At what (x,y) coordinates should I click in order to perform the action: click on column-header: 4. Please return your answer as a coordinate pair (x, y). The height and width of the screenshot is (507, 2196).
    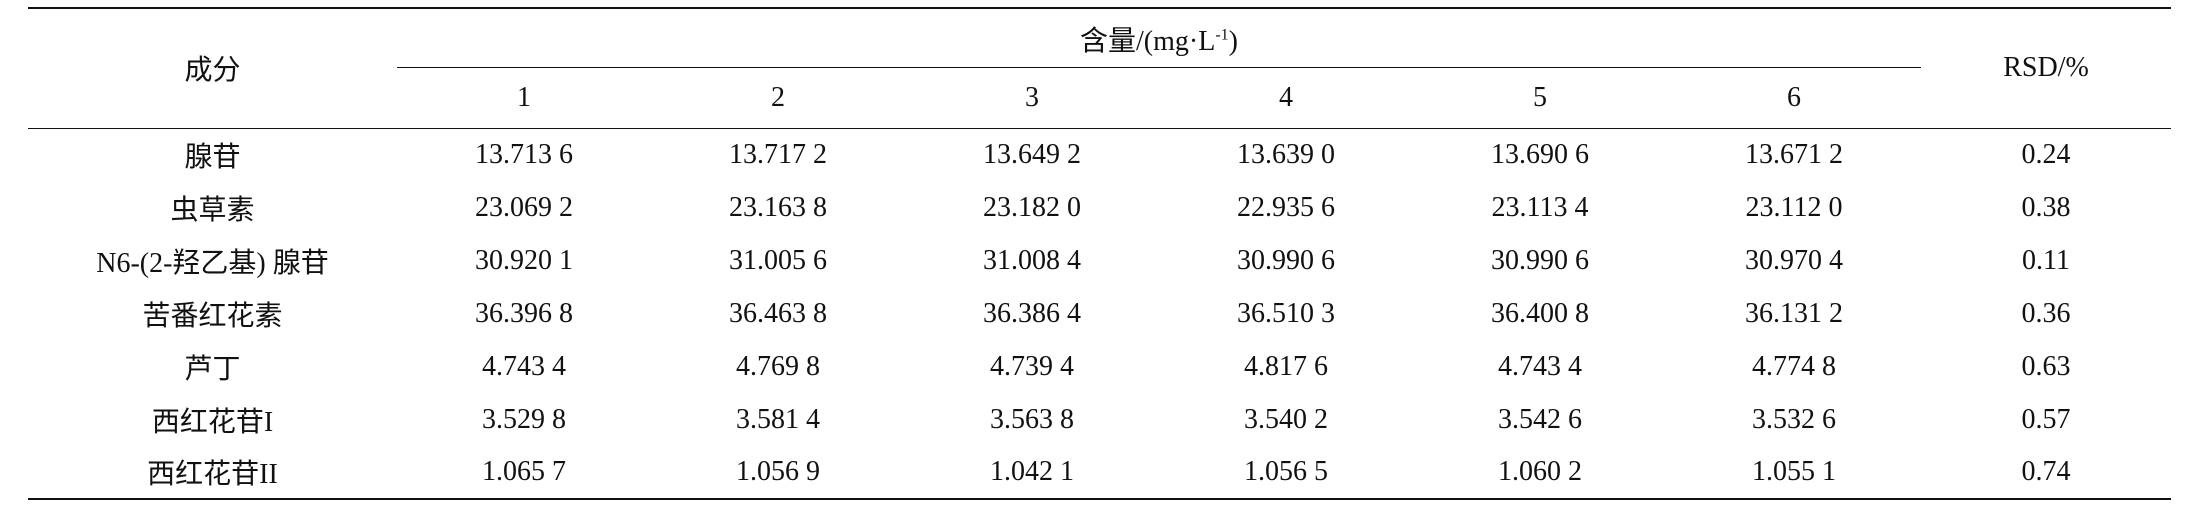
    Looking at the image, I should click on (1286, 98).